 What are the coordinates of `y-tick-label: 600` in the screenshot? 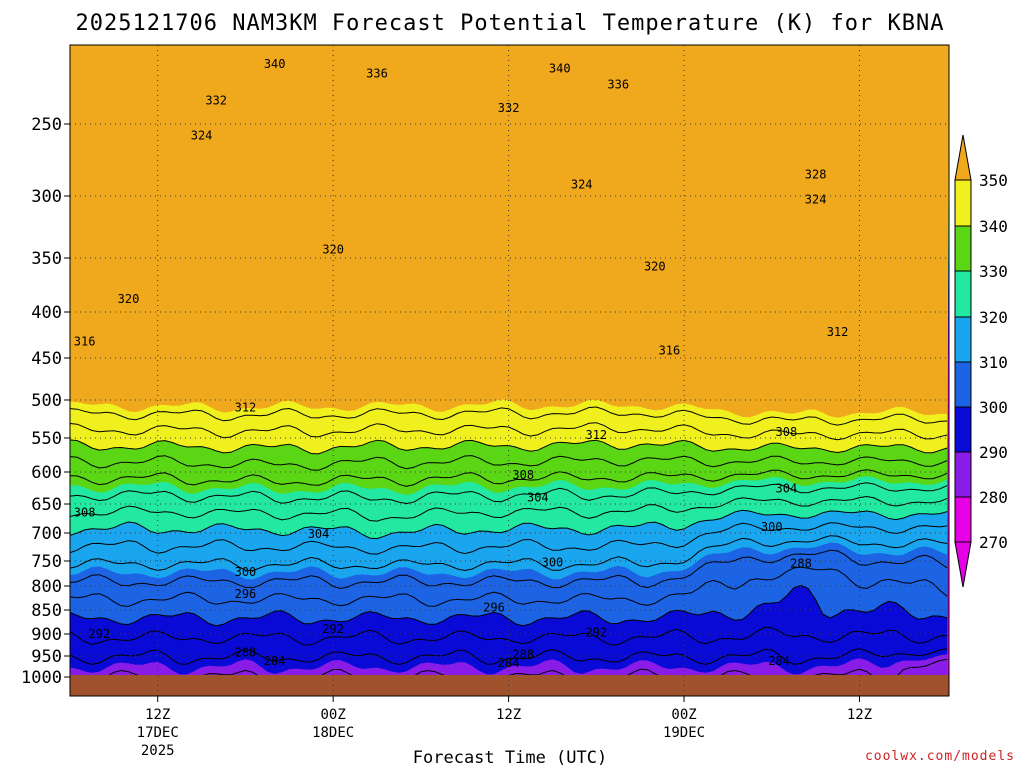 It's located at (46, 473).